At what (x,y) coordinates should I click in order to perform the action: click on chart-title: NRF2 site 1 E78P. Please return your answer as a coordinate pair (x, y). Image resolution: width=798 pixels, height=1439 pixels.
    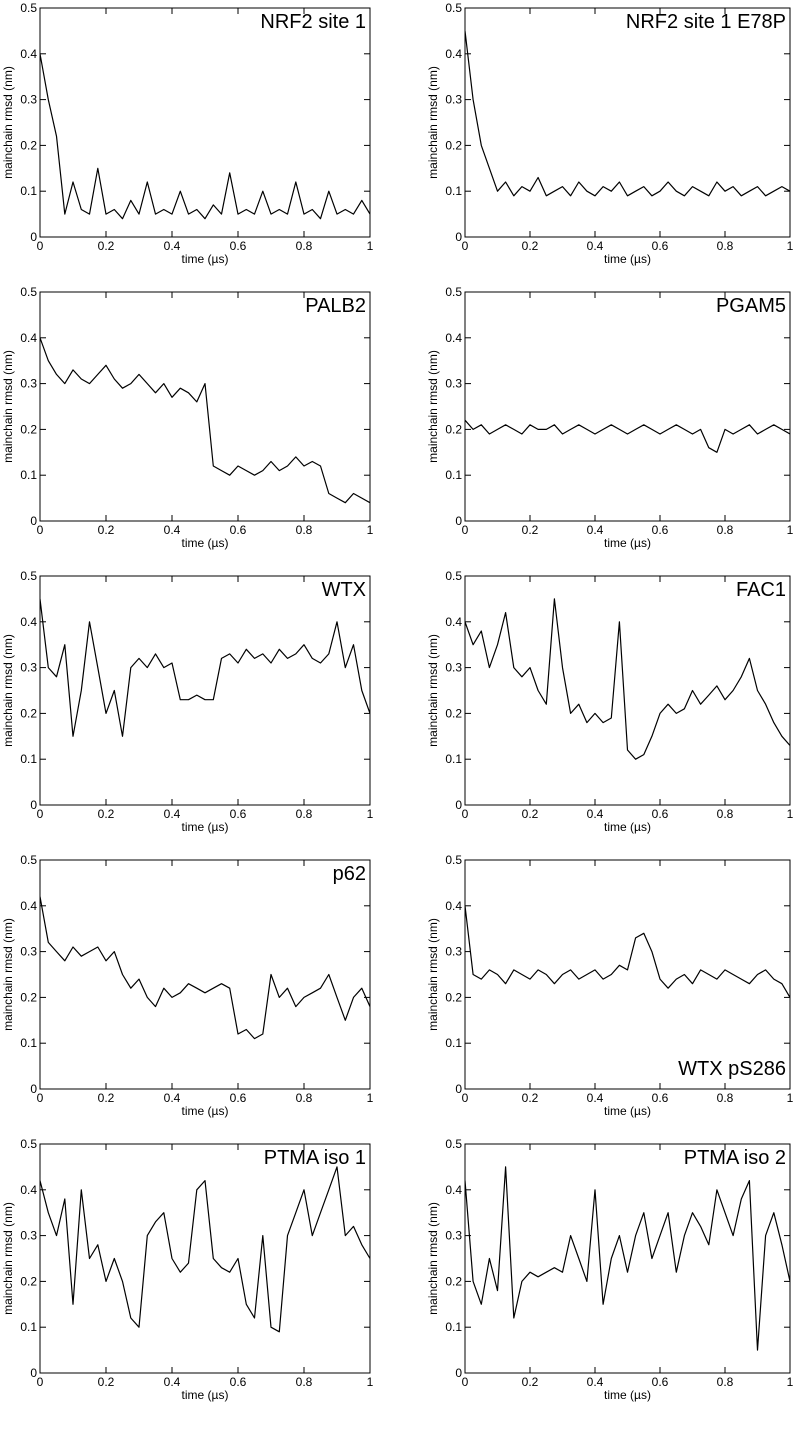
    Looking at the image, I should click on (706, 22).